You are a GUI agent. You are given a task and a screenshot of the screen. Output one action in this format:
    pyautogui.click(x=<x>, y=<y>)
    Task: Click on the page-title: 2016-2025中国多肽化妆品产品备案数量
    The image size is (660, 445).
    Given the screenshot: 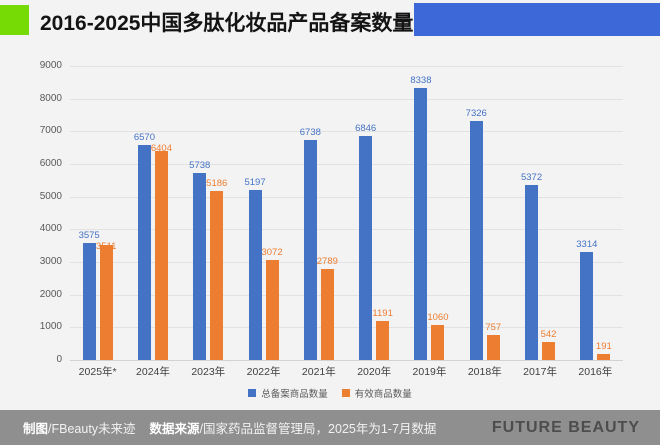 What is the action you would take?
    pyautogui.click(x=227, y=23)
    